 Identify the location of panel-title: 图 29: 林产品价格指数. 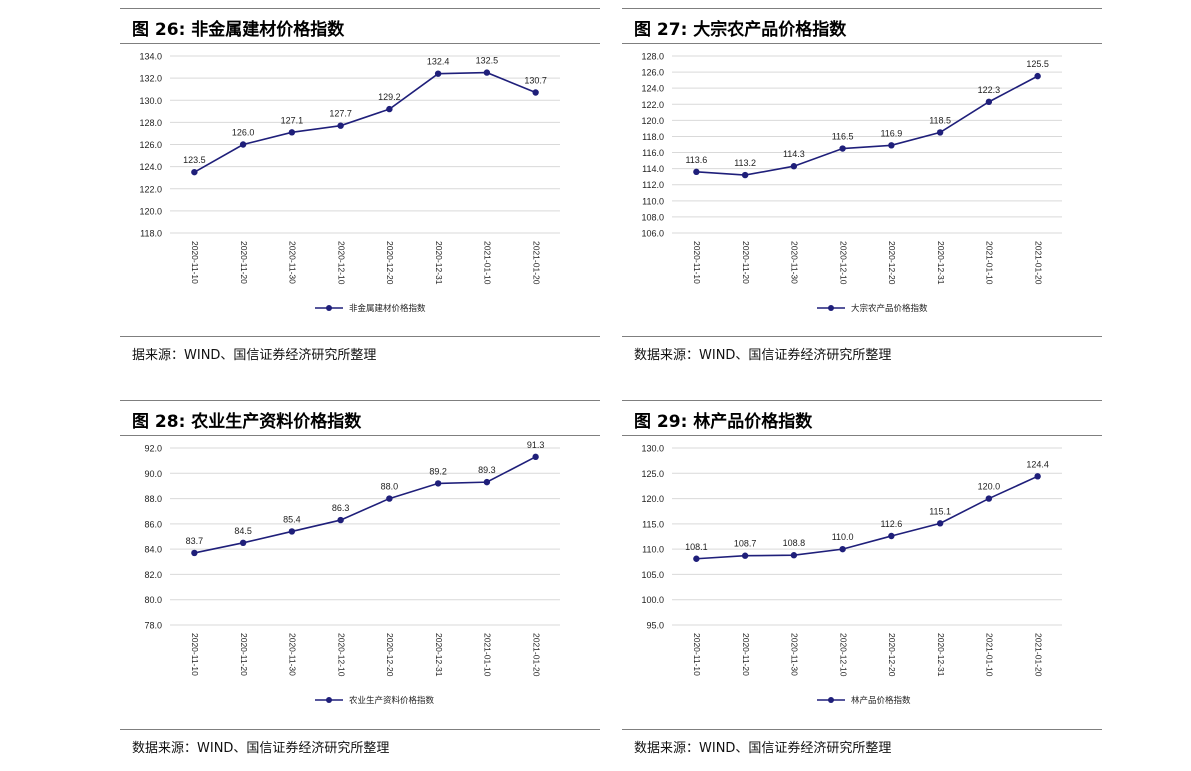
(723, 422).